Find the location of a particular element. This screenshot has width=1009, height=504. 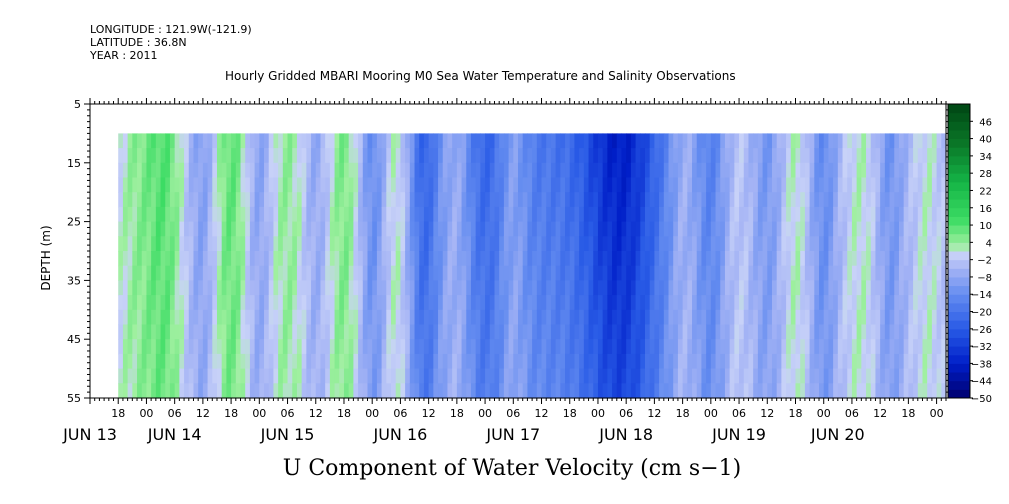

colorbar-swatch is located at coordinates (959, 368).